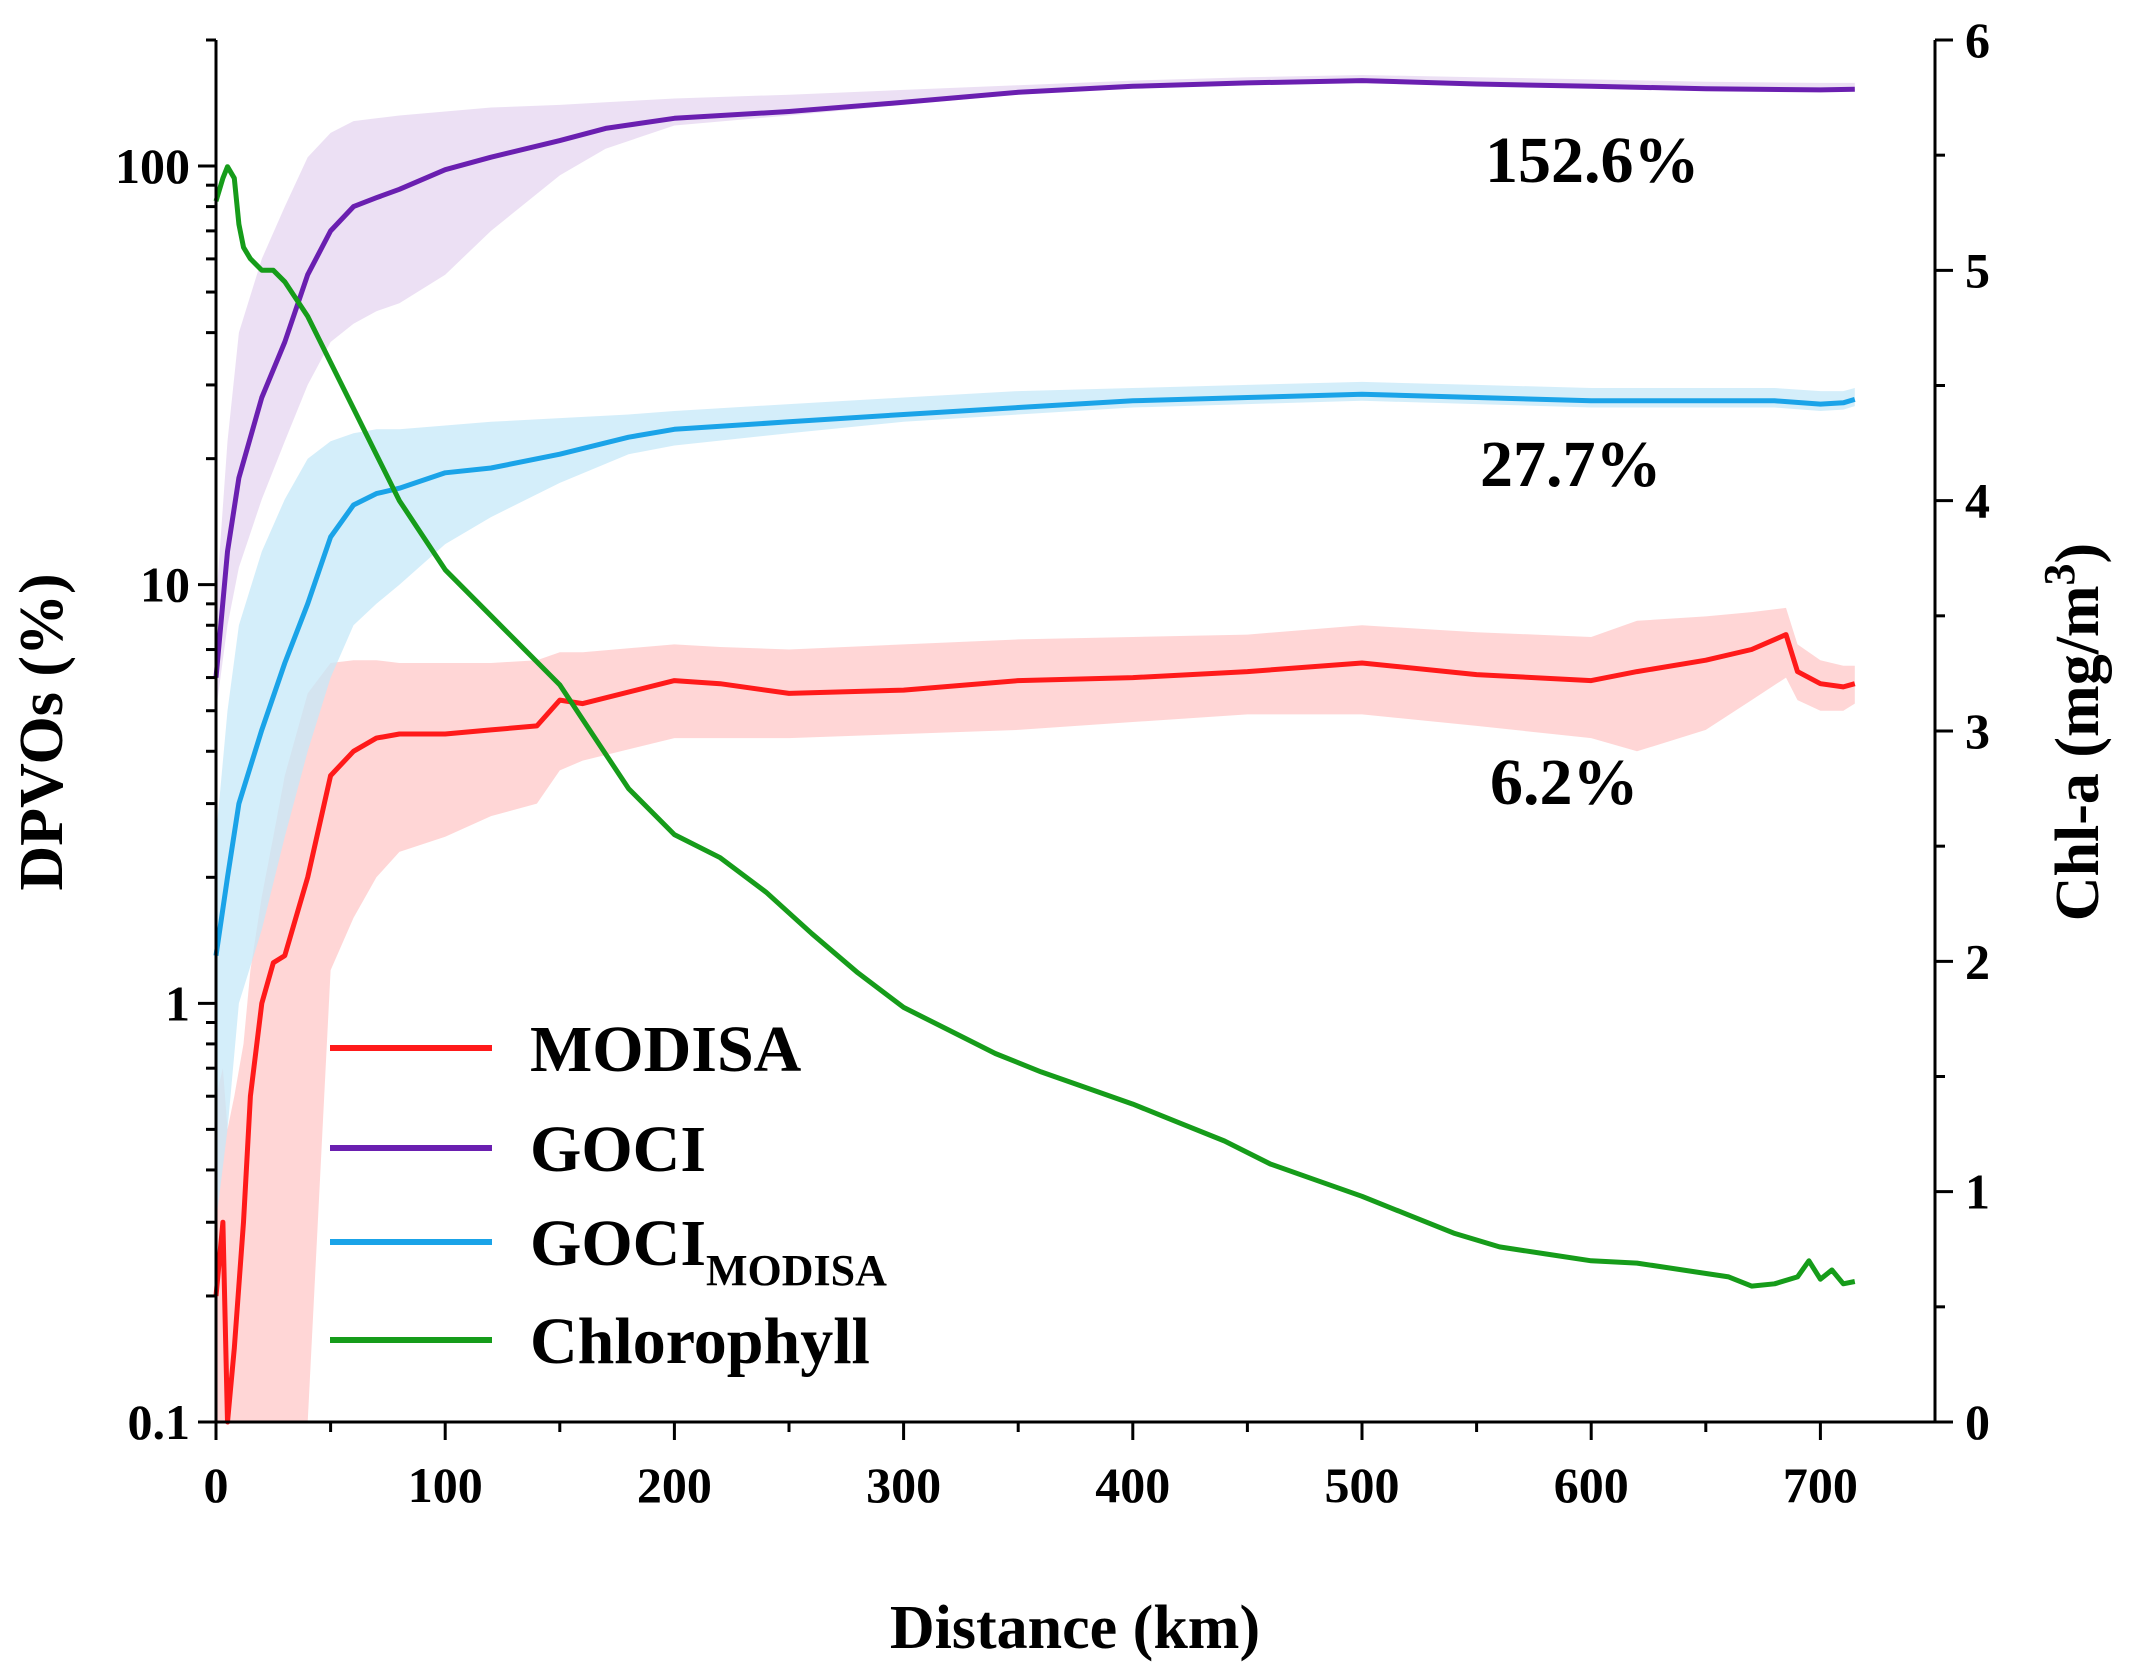 This screenshot has width=2145, height=1680. Describe the element at coordinates (1591, 1485) in the screenshot. I see `x-tick-label-600: 600` at that location.